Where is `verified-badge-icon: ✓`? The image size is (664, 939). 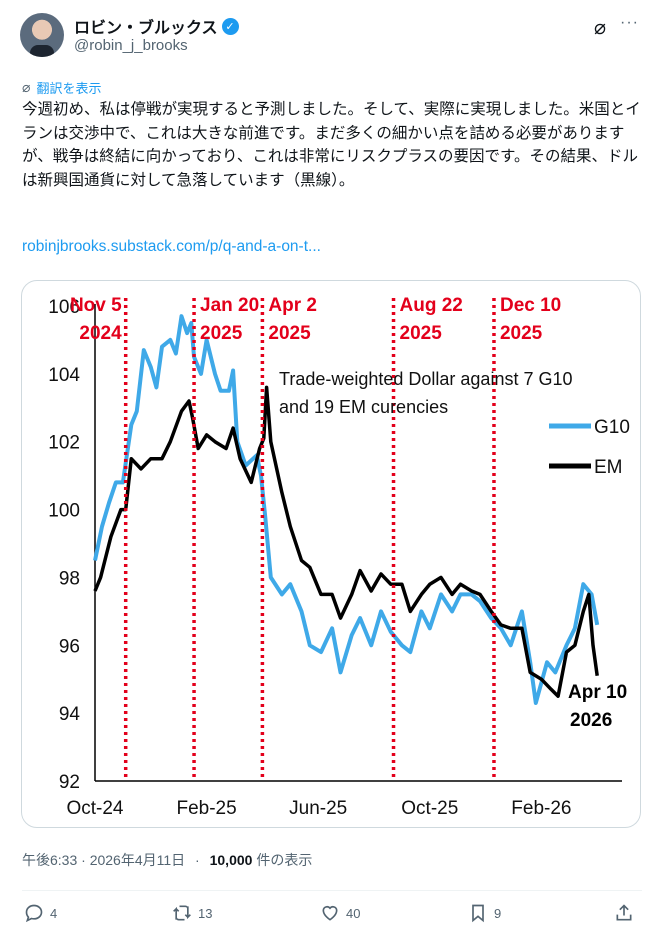 verified-badge-icon: ✓ is located at coordinates (230, 26).